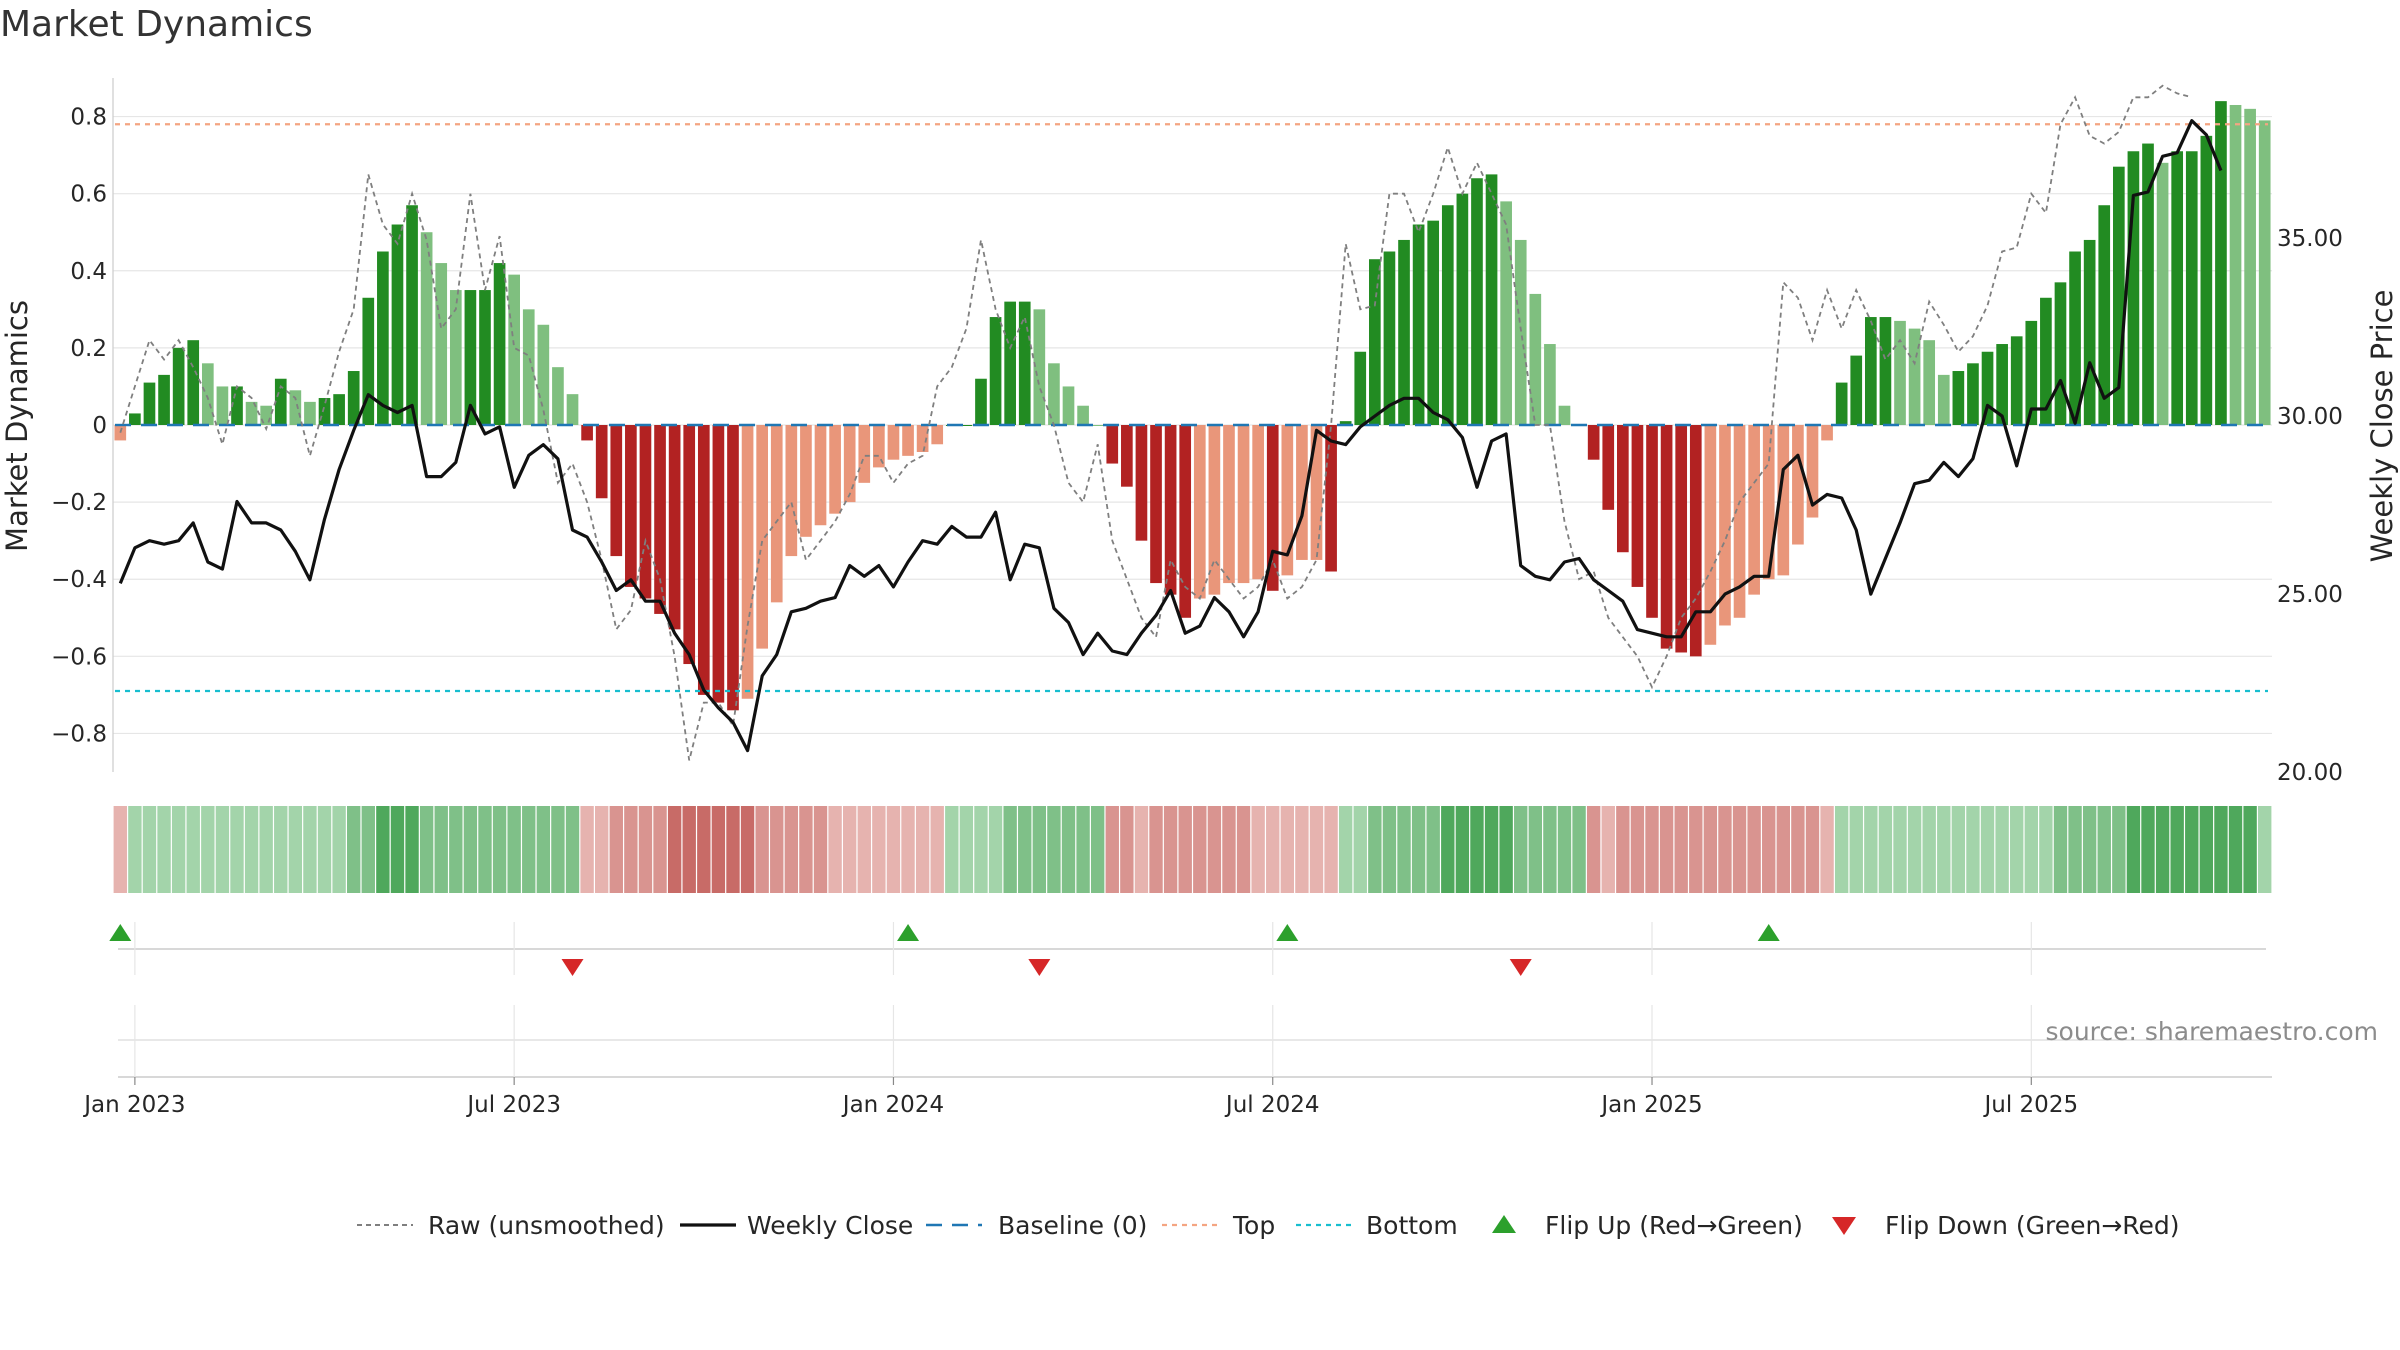  I want to click on flip-markers, so click(1190, 1001).